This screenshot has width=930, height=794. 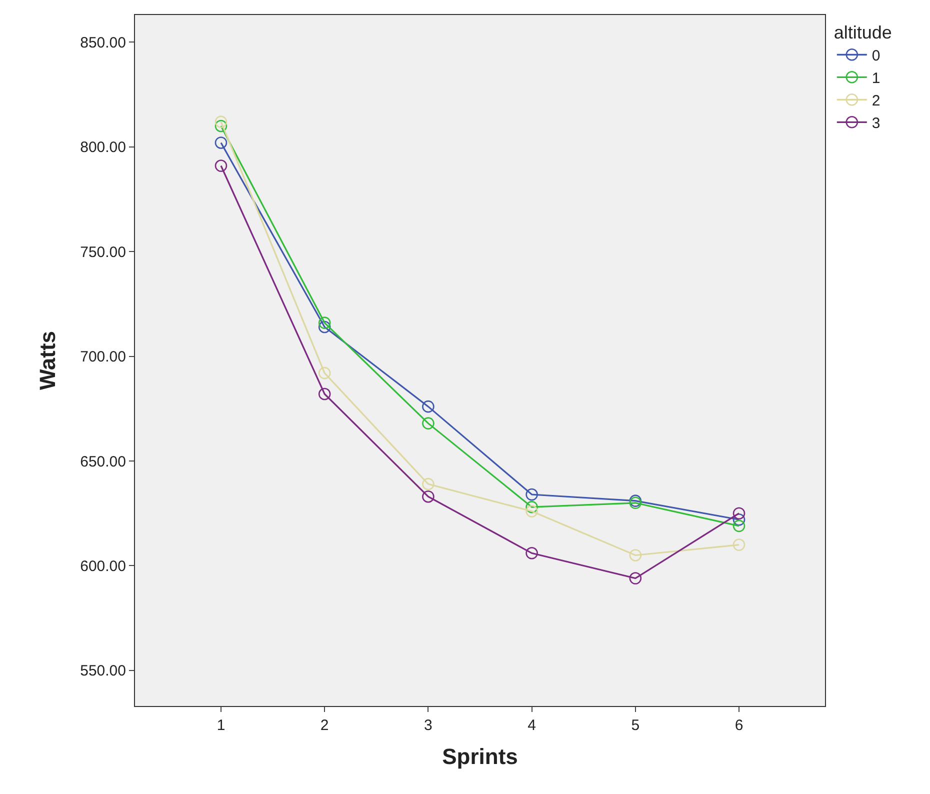 What do you see at coordinates (324, 725) in the screenshot?
I see `x-tick-label: 2` at bounding box center [324, 725].